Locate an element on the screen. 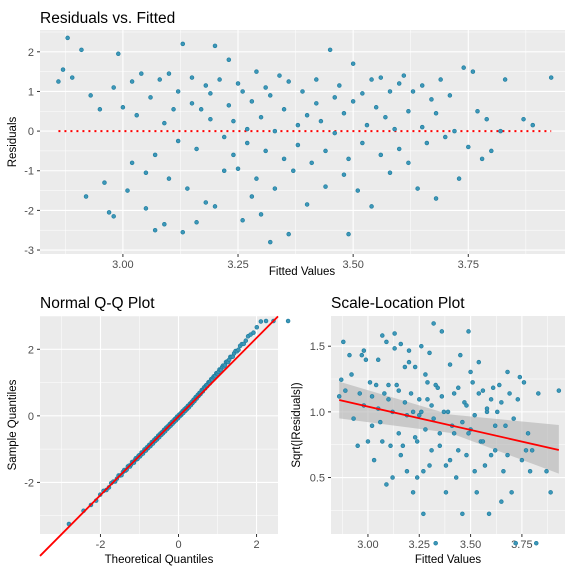 Image resolution: width=570 pixels, height=574 pixels. scale-location-confidence-band is located at coordinates (449, 427).